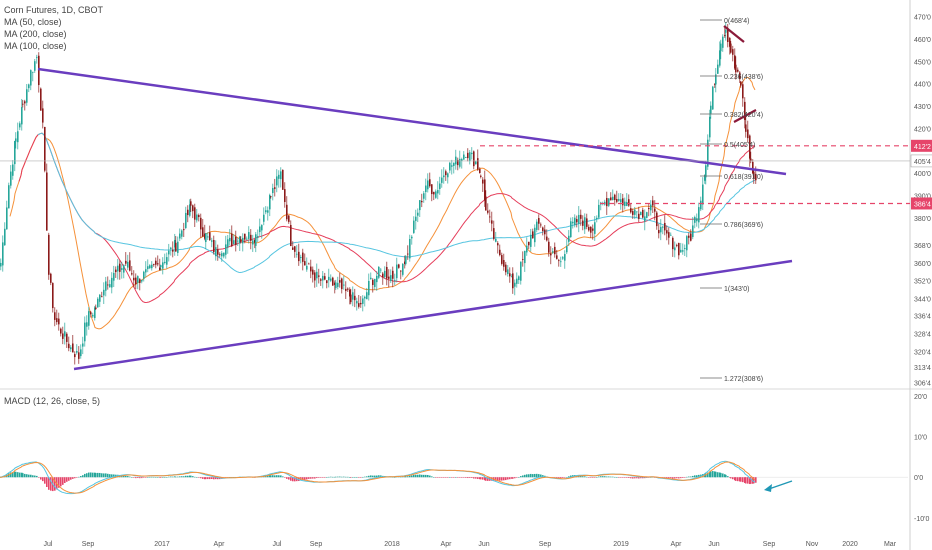  I want to click on time-tick-label: Nov, so click(812, 544).